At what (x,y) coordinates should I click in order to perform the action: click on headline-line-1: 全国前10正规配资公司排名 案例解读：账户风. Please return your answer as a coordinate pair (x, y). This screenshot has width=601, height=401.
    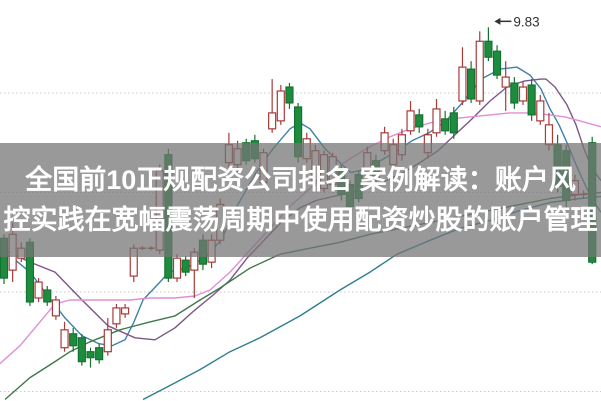
    Looking at the image, I should click on (300, 180).